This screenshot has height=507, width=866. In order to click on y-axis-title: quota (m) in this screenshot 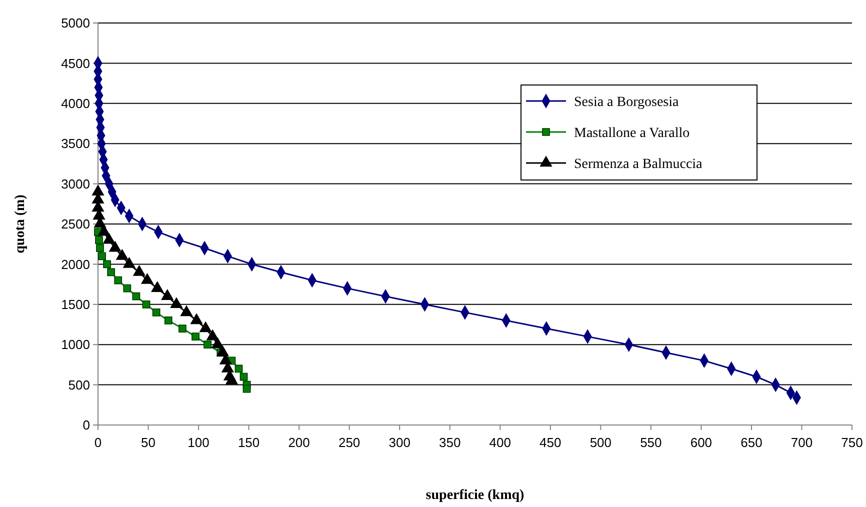, I will do `click(20, 224)`.